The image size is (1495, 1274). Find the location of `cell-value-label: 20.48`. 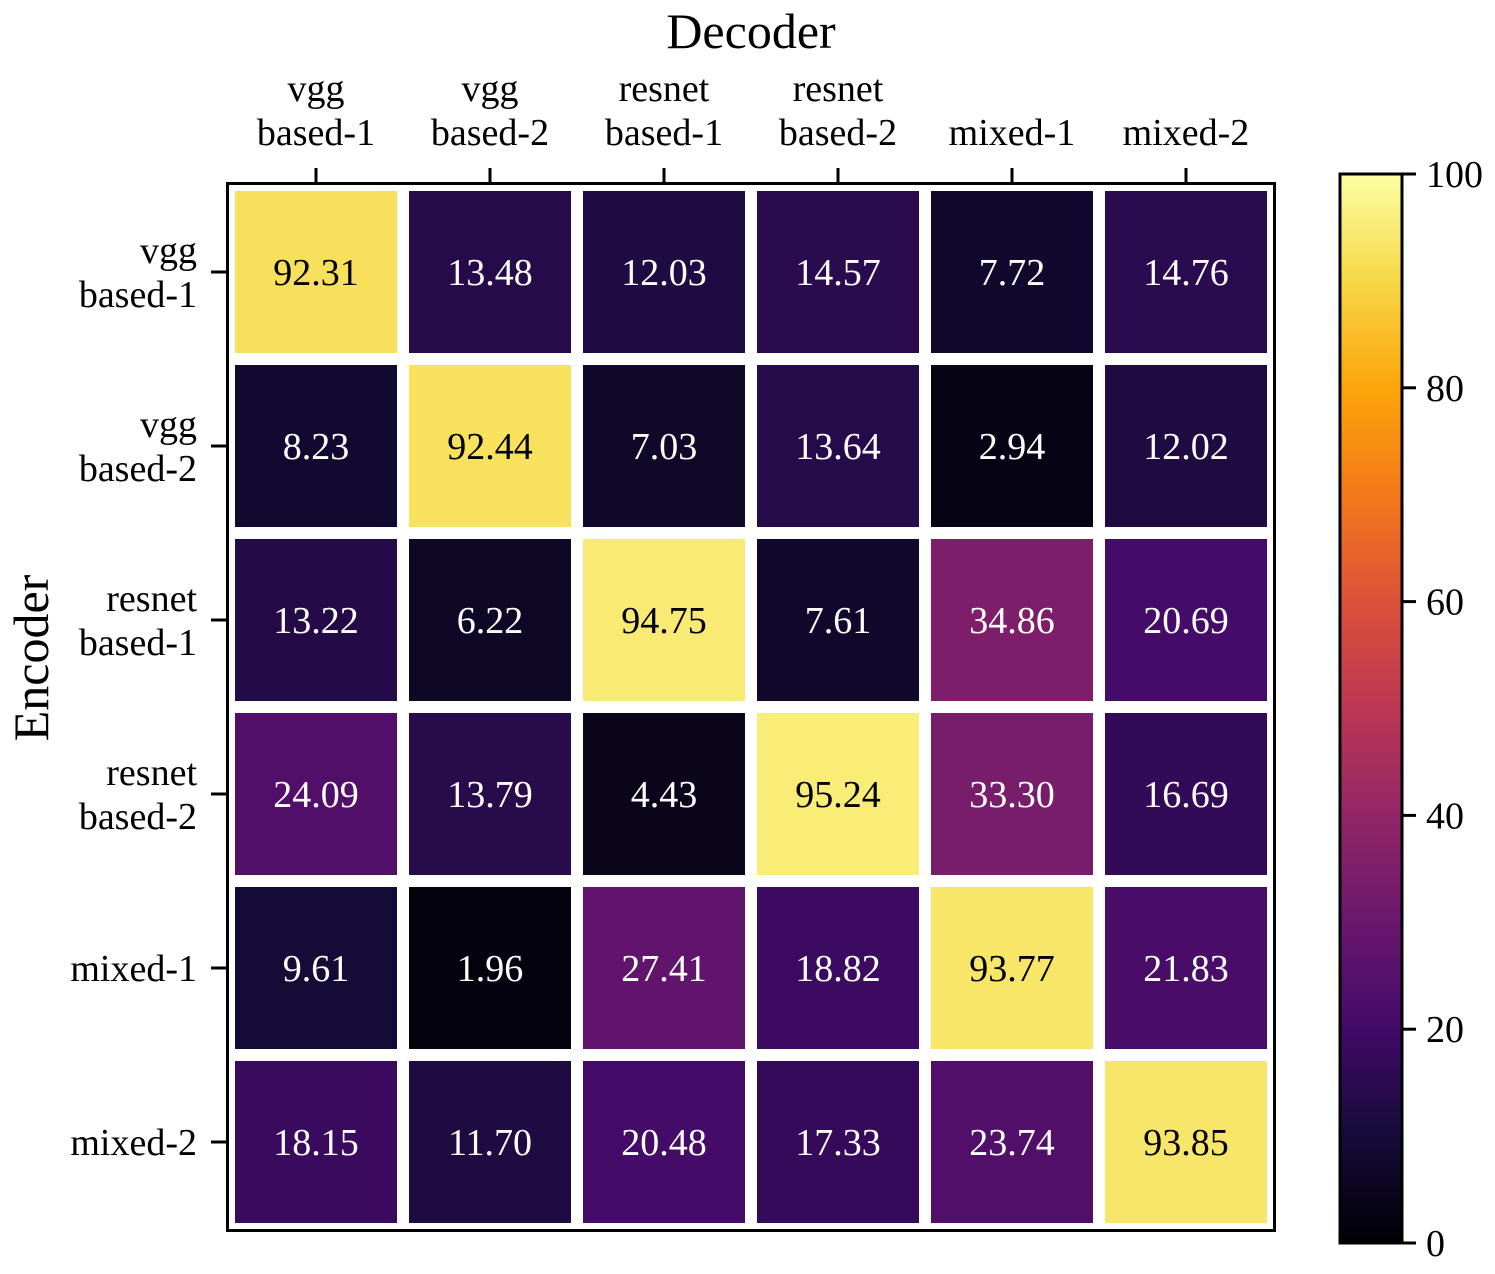

cell-value-label: 20.48 is located at coordinates (664, 1143).